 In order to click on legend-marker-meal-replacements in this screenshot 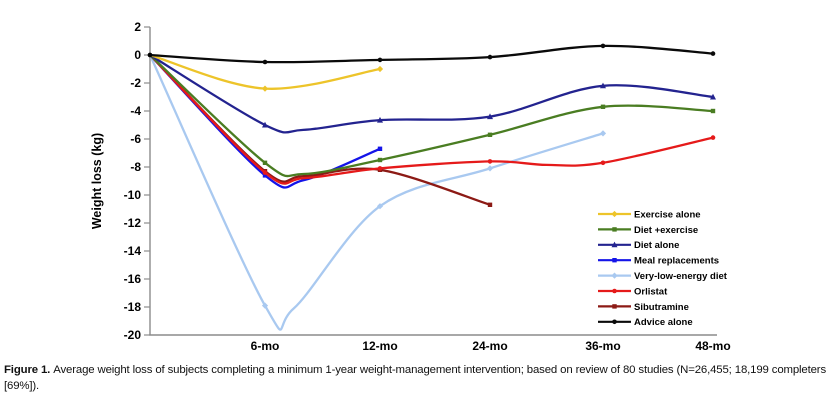, I will do `click(614, 260)`.